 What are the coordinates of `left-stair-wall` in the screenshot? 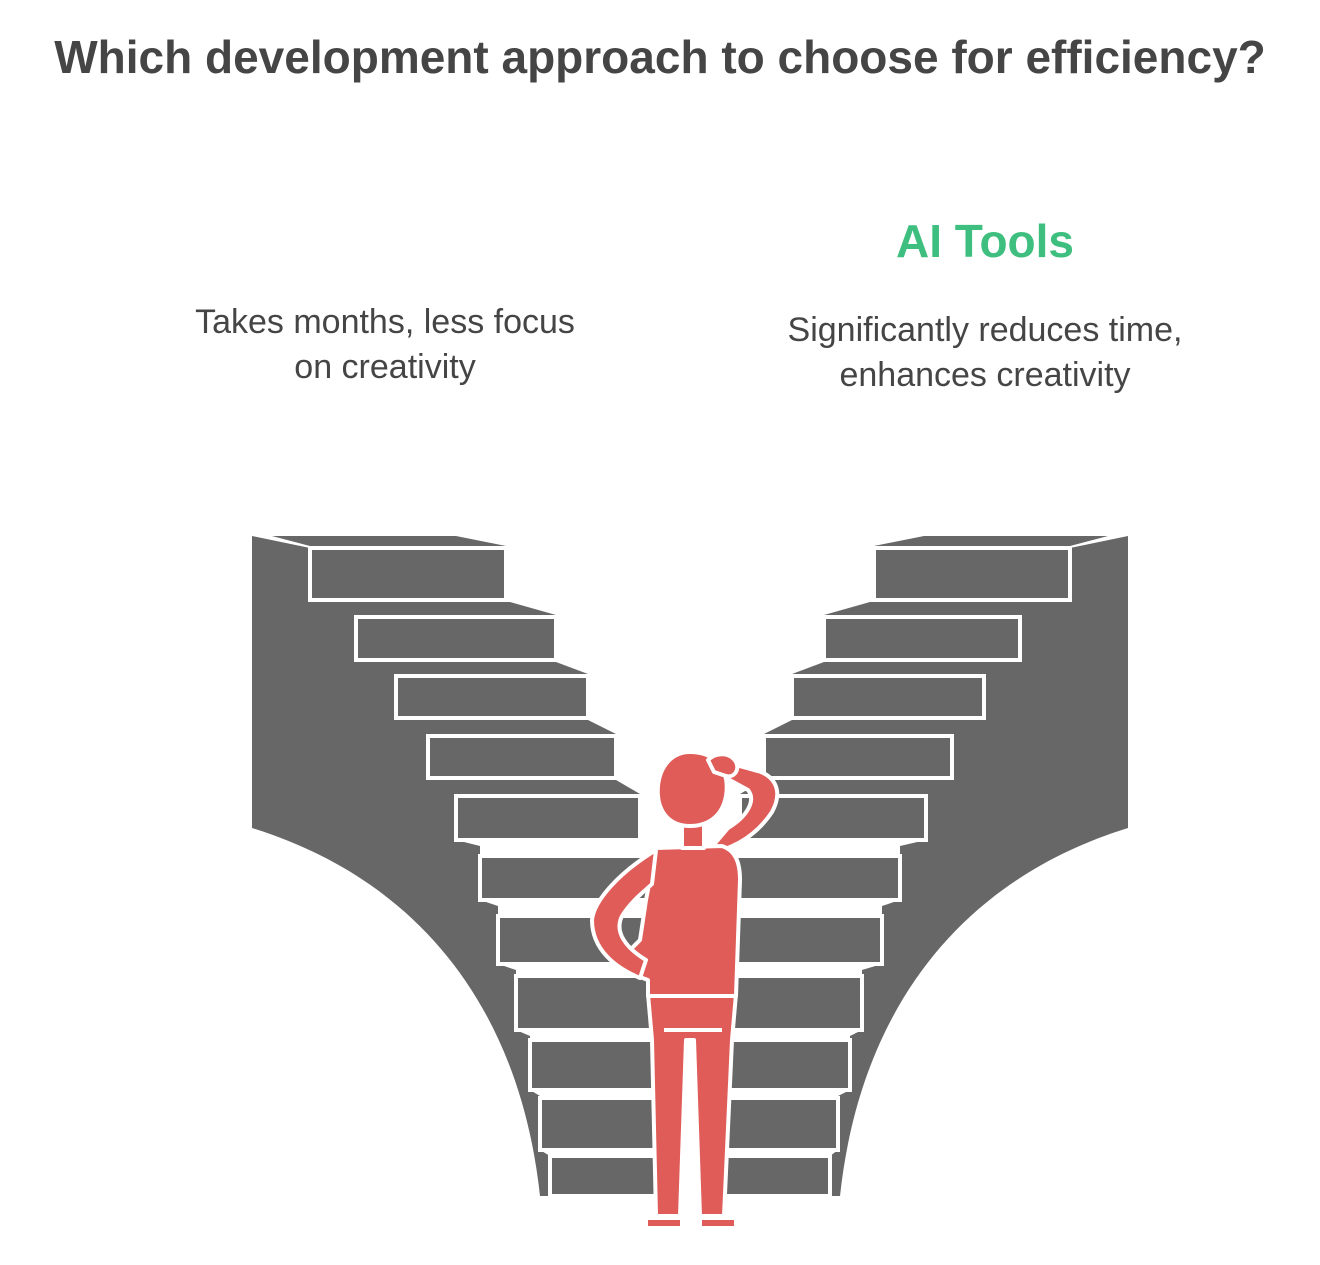 It's located at (401, 866).